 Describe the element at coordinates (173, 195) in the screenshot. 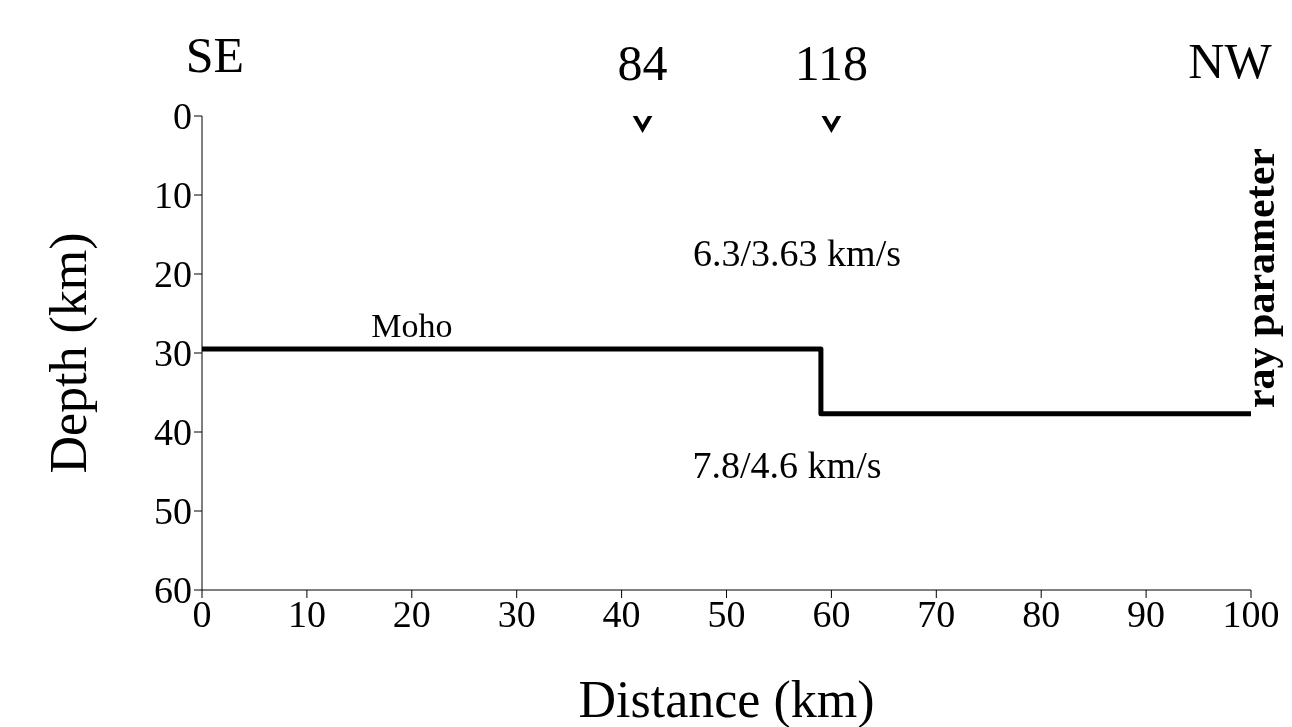

I see `y-tick-label: 10` at that location.